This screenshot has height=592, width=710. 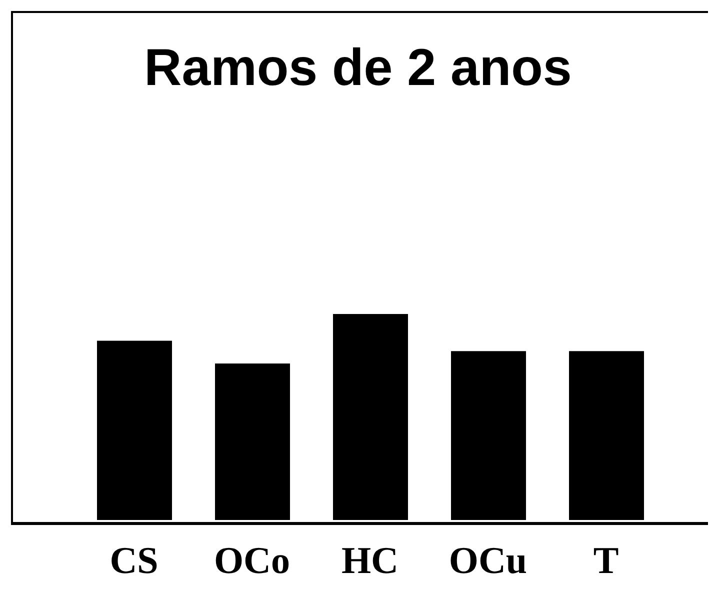 What do you see at coordinates (488, 561) in the screenshot?
I see `x-tick-label: OCu` at bounding box center [488, 561].